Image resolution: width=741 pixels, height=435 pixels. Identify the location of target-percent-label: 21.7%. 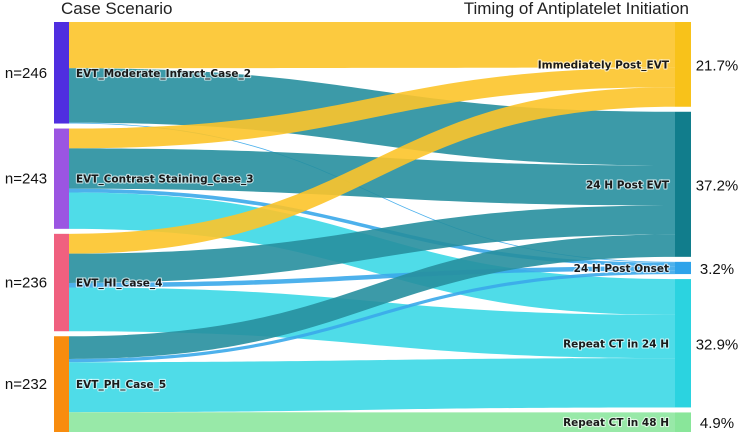
(717, 65).